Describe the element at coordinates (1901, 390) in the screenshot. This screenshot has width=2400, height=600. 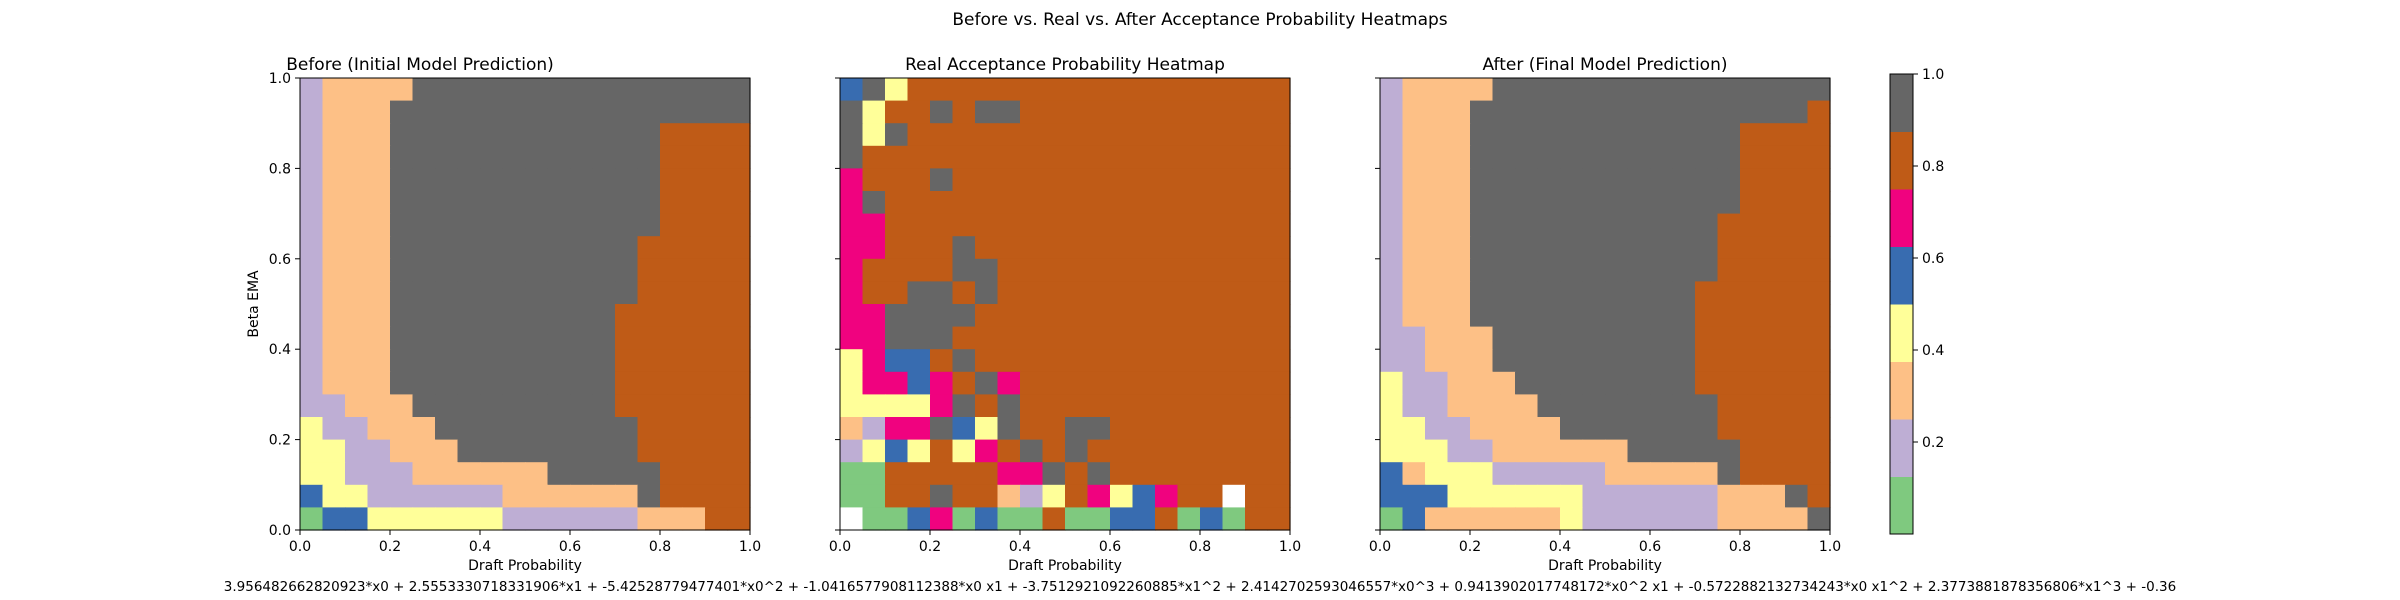
I see `colorbar-swatch` at that location.